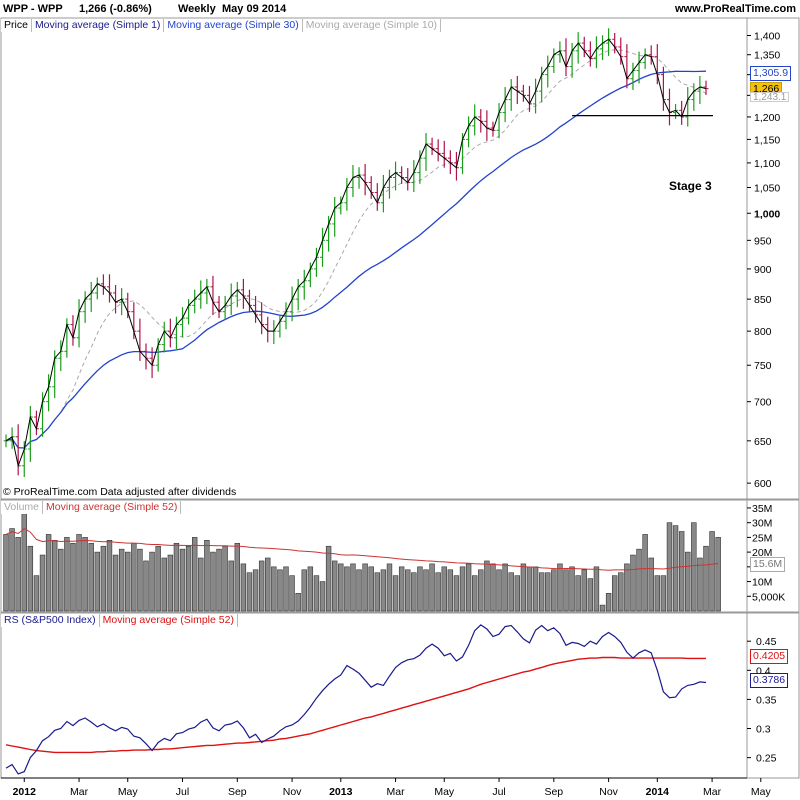 The height and width of the screenshot is (800, 800). What do you see at coordinates (233, 25) in the screenshot?
I see `legend-ma30: Moving average (Simple 30)` at bounding box center [233, 25].